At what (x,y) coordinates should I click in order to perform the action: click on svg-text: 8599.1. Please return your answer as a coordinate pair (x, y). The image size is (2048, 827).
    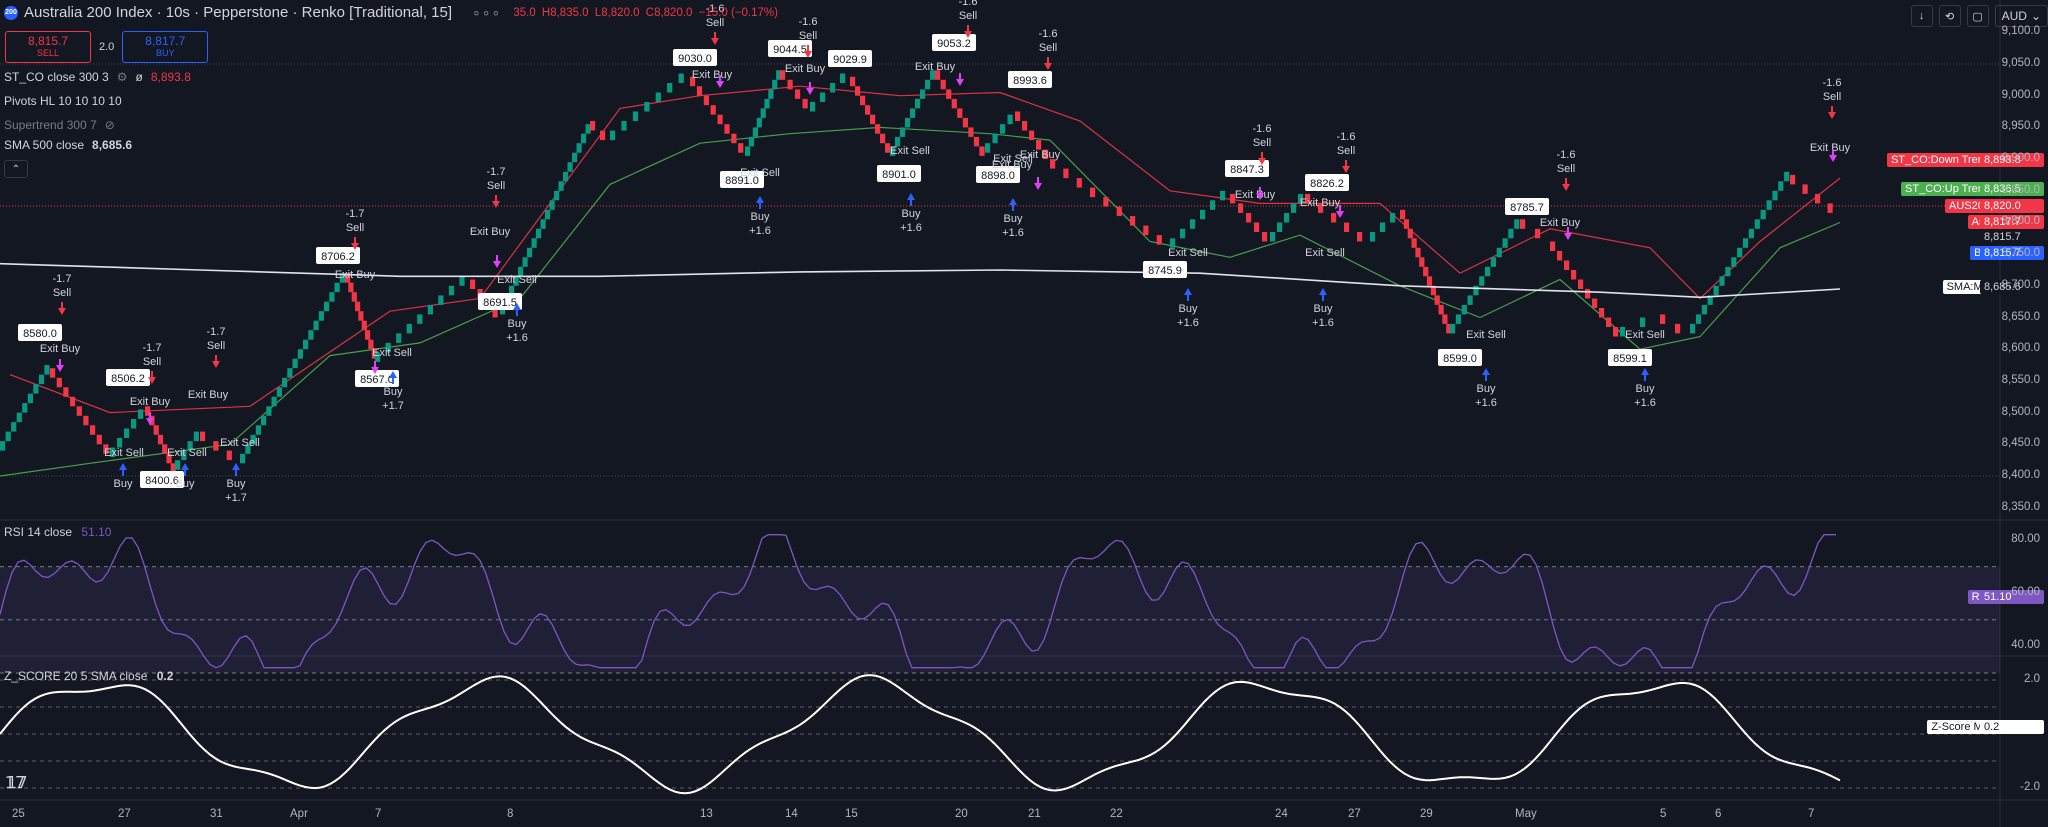
    Looking at the image, I should click on (1630, 359).